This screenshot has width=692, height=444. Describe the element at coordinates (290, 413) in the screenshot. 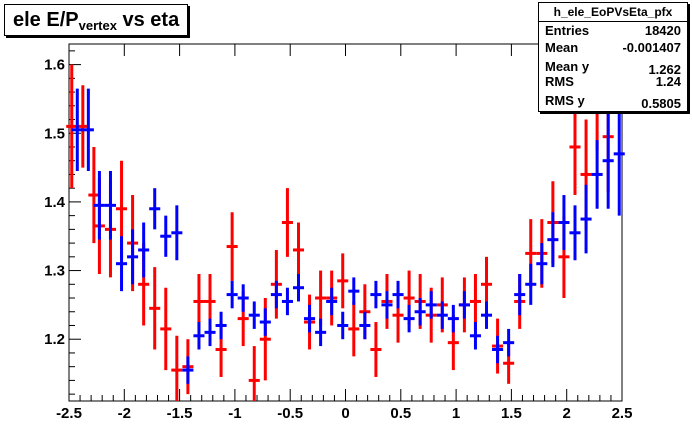

I see `x-tick-label: -0.5` at that location.